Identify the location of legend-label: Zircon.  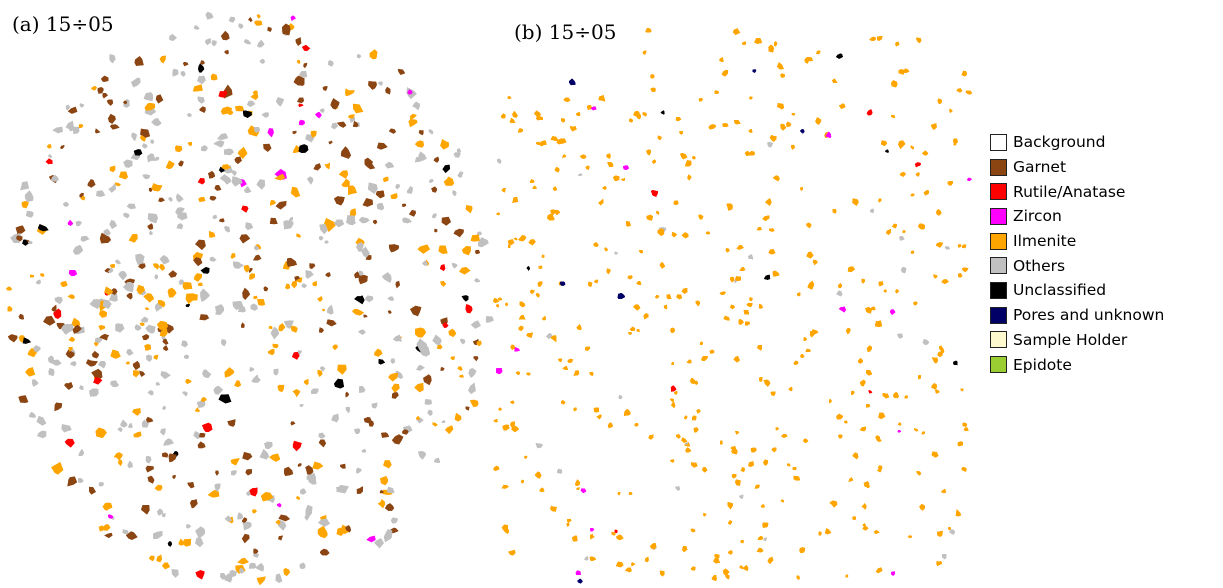
(1037, 216).